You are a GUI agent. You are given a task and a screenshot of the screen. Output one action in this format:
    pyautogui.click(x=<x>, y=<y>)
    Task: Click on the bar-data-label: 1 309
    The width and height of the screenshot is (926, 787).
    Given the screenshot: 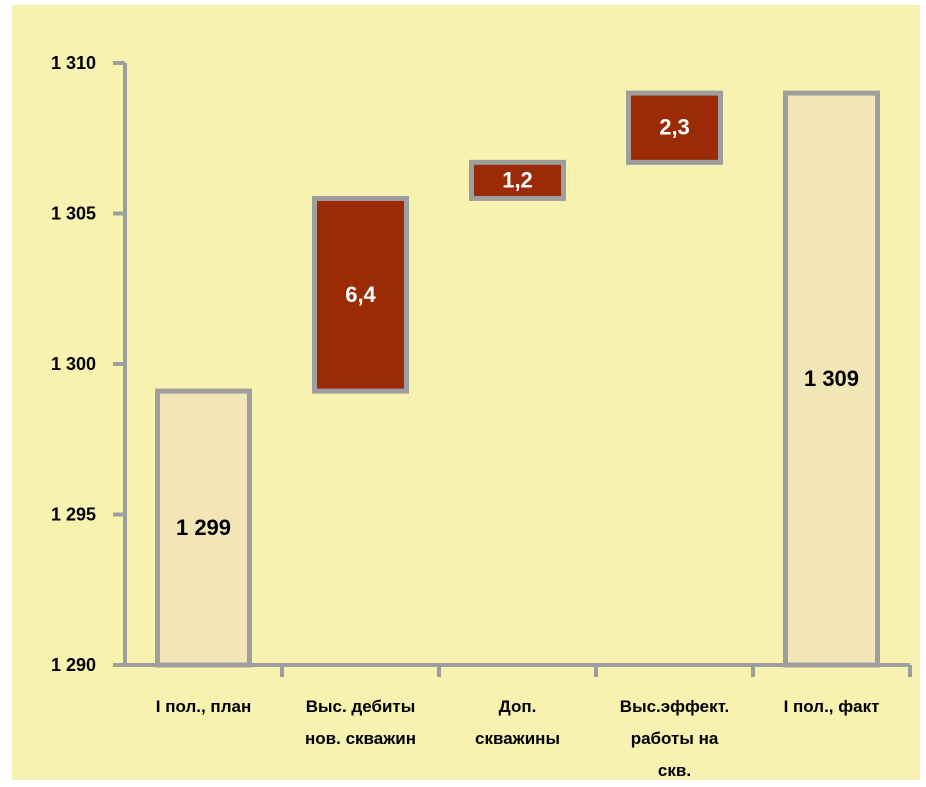 What is the action you would take?
    pyautogui.click(x=831, y=378)
    